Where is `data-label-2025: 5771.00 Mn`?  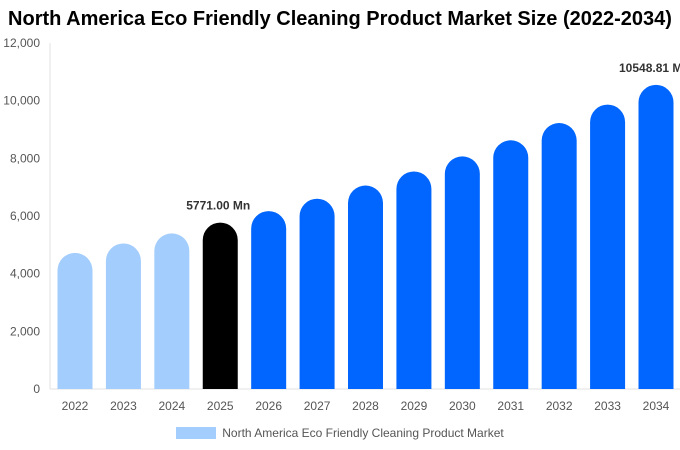 data-label-2025: 5771.00 Mn is located at coordinates (218, 206).